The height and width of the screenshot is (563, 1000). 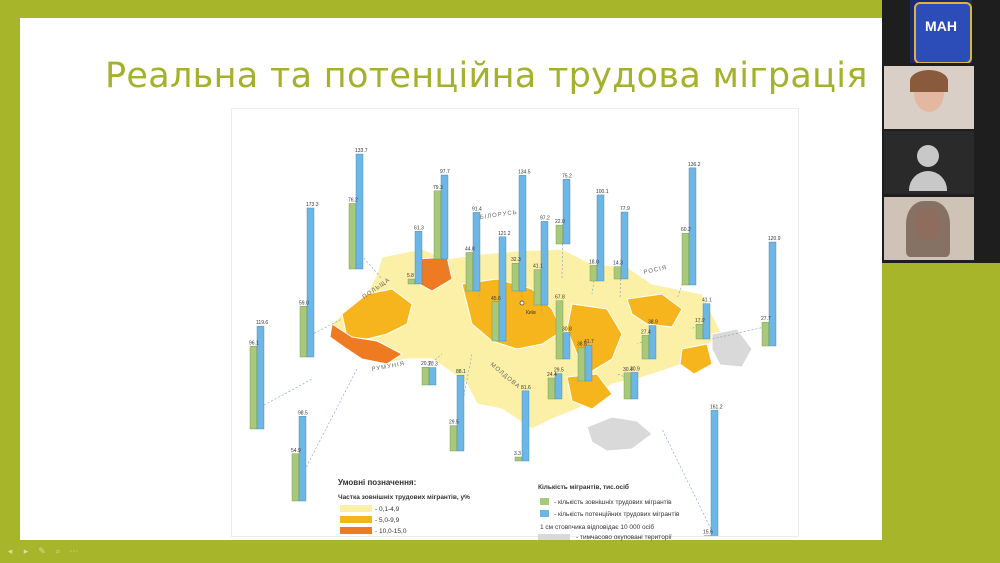 What do you see at coordinates (700, 321) in the screenshot?
I see `bar-real-value: 17.2` at bounding box center [700, 321].